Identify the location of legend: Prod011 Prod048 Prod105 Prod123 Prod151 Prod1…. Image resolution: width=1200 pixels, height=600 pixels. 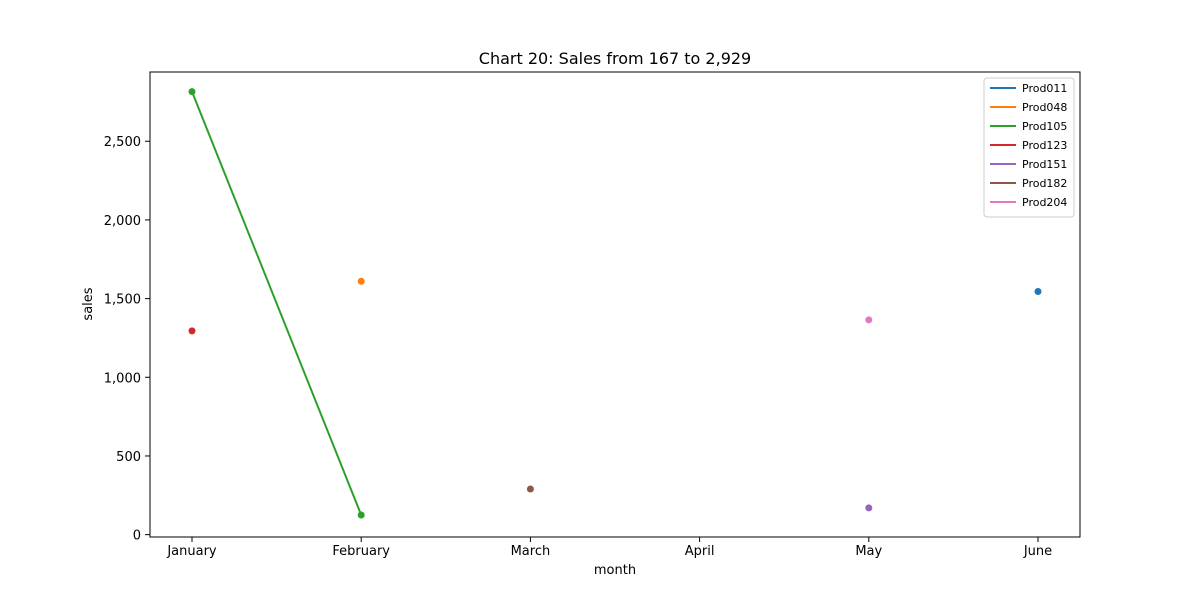
(1029, 147).